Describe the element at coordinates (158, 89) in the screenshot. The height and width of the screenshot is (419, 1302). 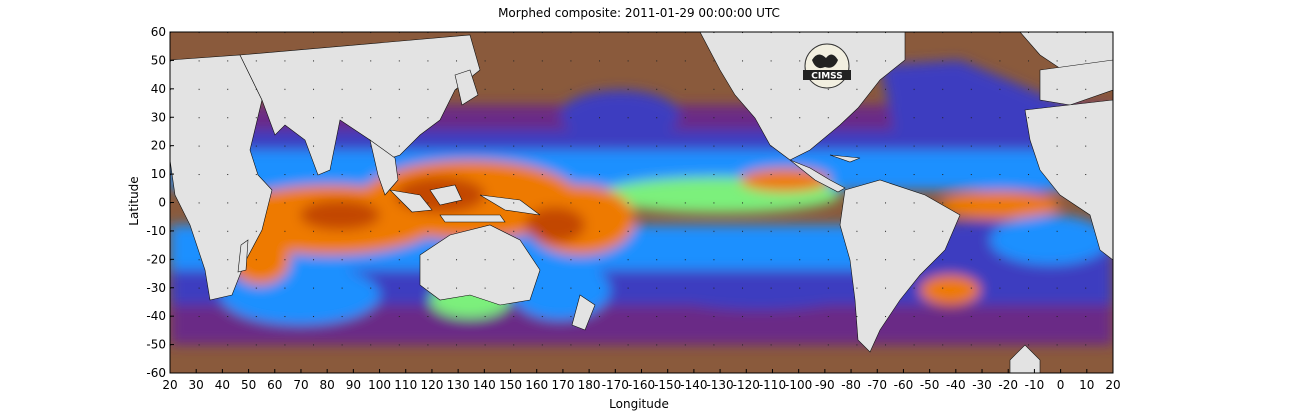
I see `y-tick-label: 40` at that location.